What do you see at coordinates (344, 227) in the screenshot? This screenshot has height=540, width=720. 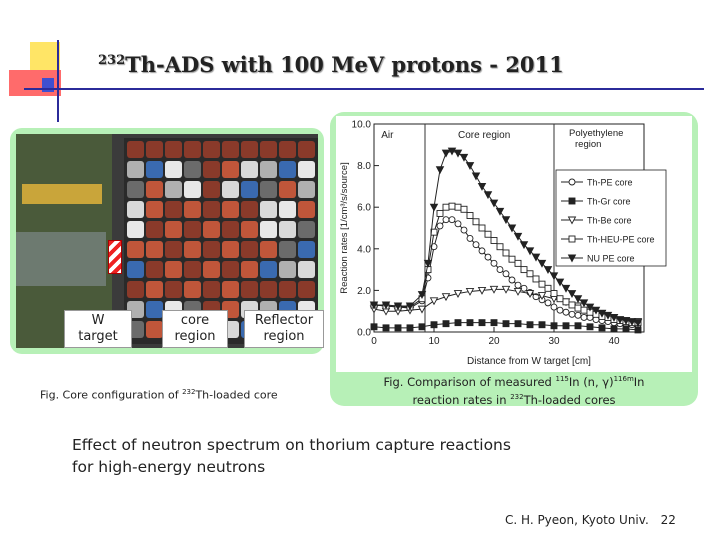 I see `y-axis-label: Reaction rates [1/cm³/s/source]` at bounding box center [344, 227].